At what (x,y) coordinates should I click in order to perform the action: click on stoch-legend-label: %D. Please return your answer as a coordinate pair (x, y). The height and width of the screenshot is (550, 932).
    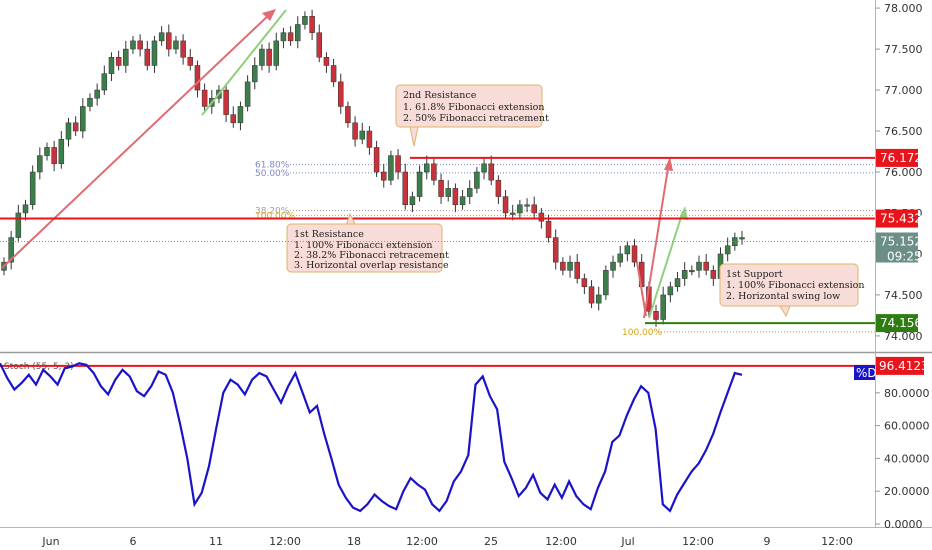
    Looking at the image, I should click on (866, 373).